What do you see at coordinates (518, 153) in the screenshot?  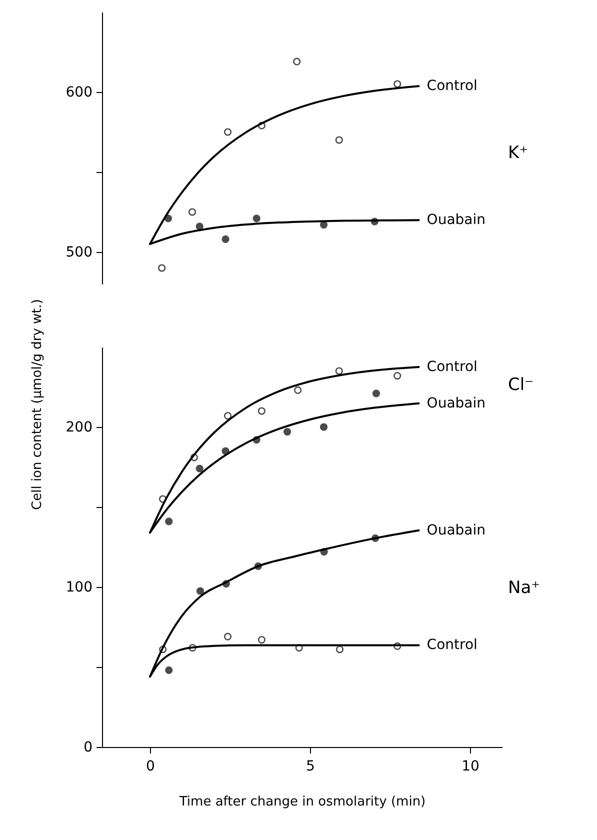 I see `text: K⁺` at bounding box center [518, 153].